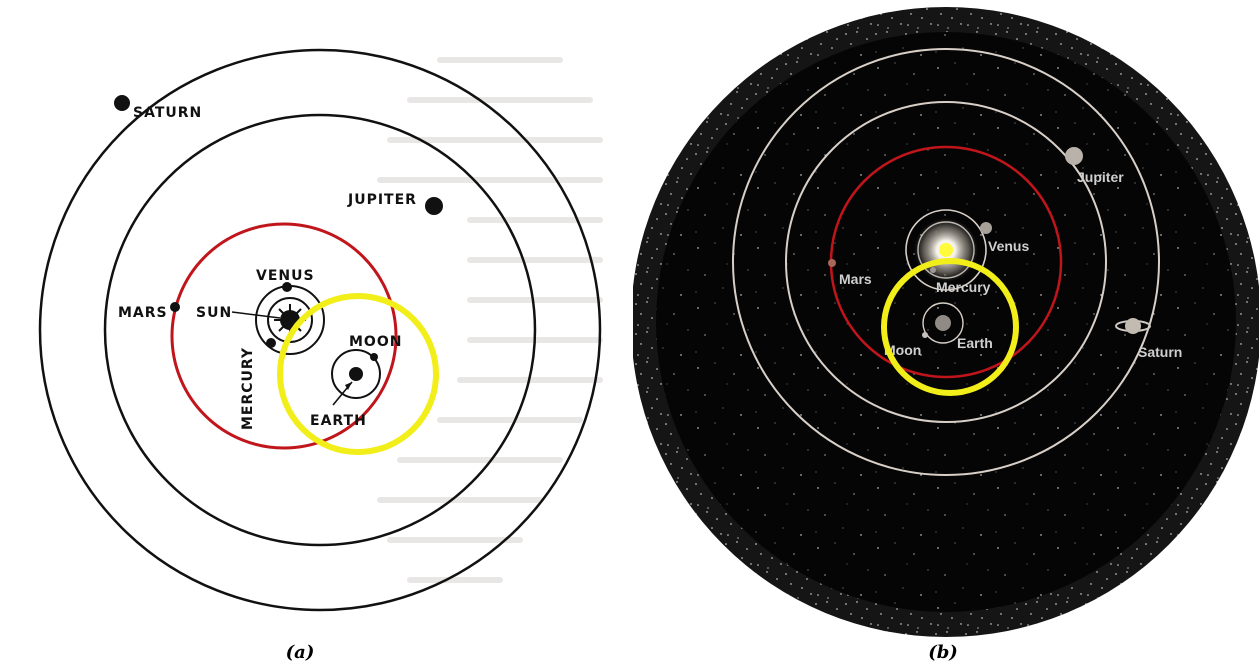 The height and width of the screenshot is (671, 1259). What do you see at coordinates (290, 320) in the screenshot?
I see `mercury-orbit` at bounding box center [290, 320].